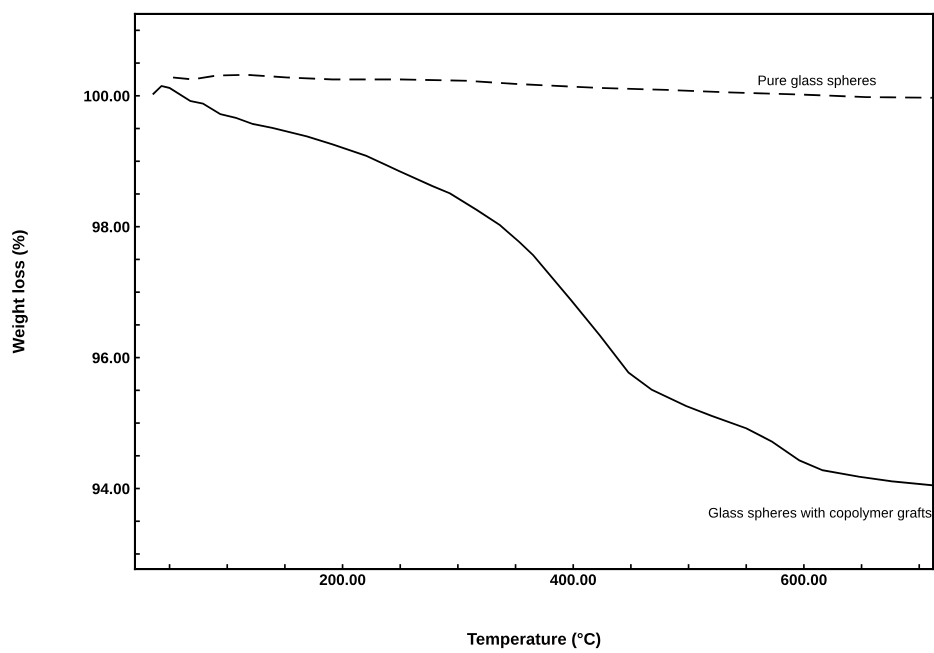 The width and height of the screenshot is (934, 653). I want to click on y-axis-title: Weight loss (%), so click(20, 292).